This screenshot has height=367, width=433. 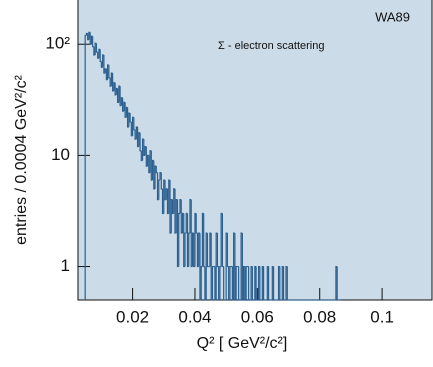 What do you see at coordinates (65, 265) in the screenshot?
I see `y-tick-label: 1` at bounding box center [65, 265].